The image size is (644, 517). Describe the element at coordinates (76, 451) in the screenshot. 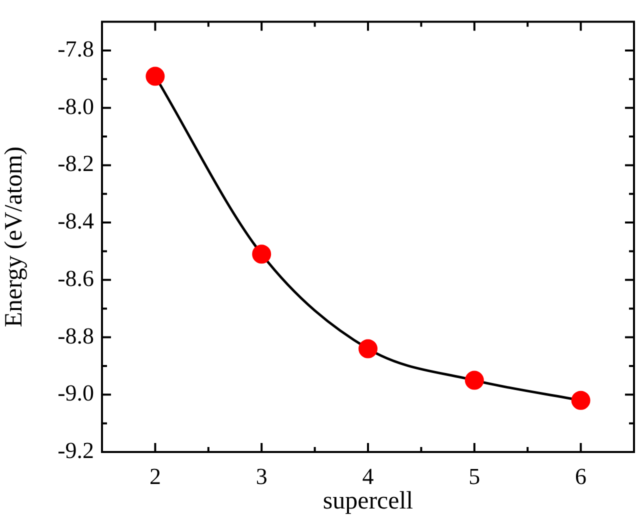

I see `y-tick-label: -9.2` at that location.